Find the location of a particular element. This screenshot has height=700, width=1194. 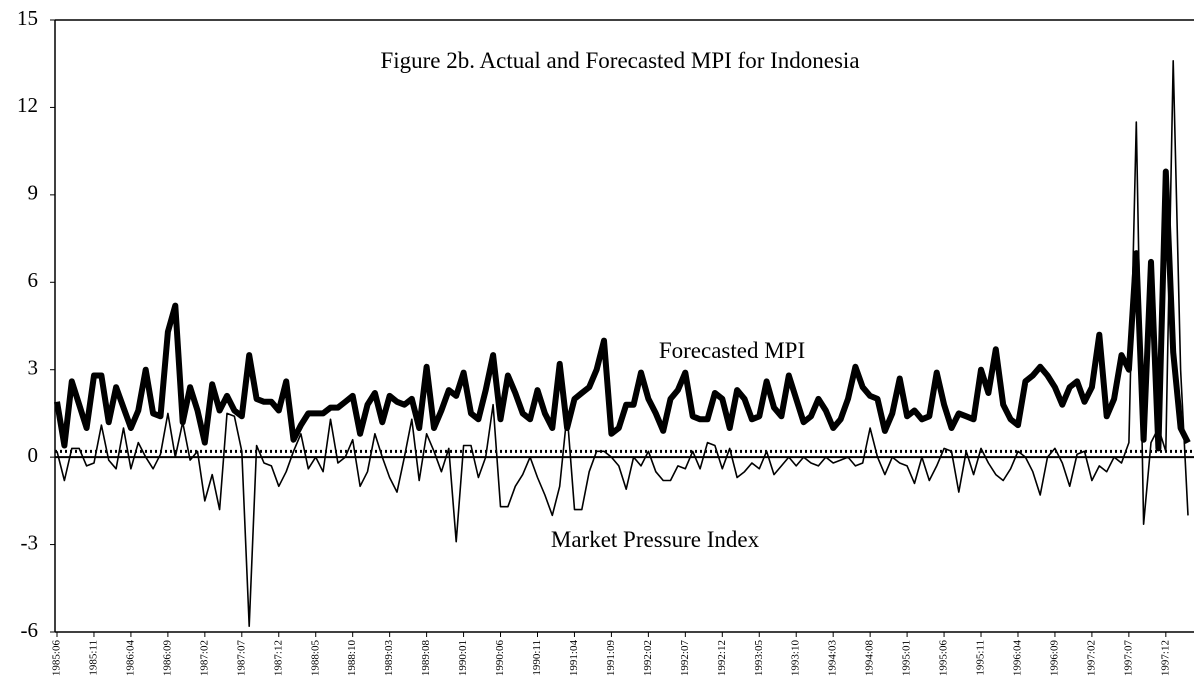

x-tick-label: 1987:02 is located at coordinates (204, 658).